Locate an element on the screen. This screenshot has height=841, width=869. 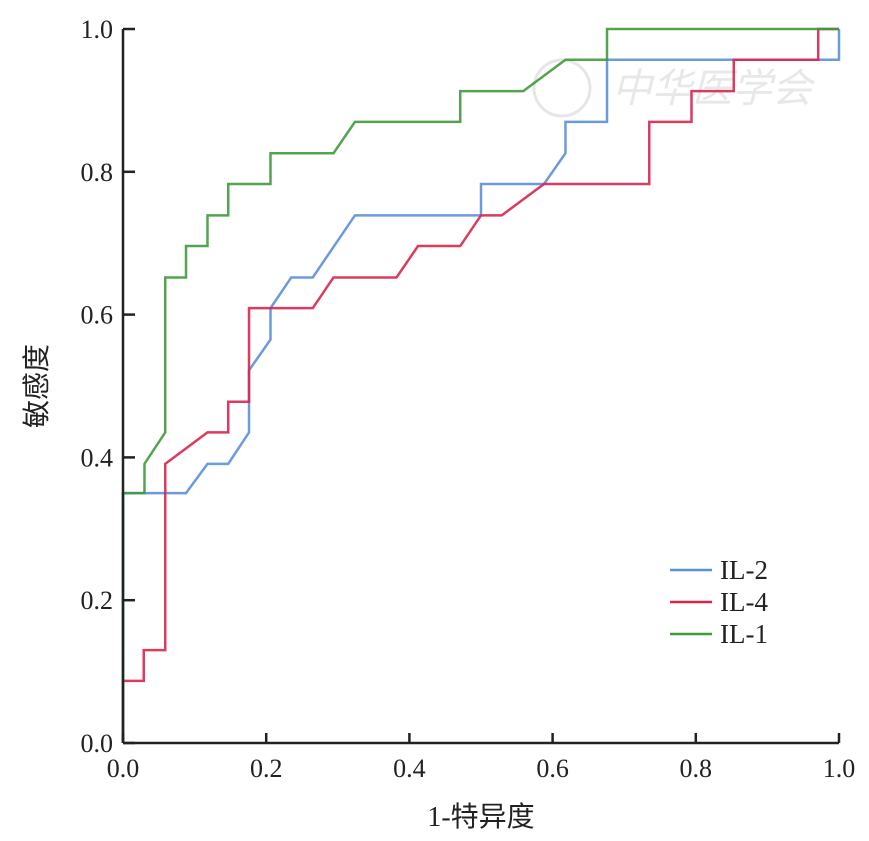
legend-label: IL-1 is located at coordinates (744, 634).